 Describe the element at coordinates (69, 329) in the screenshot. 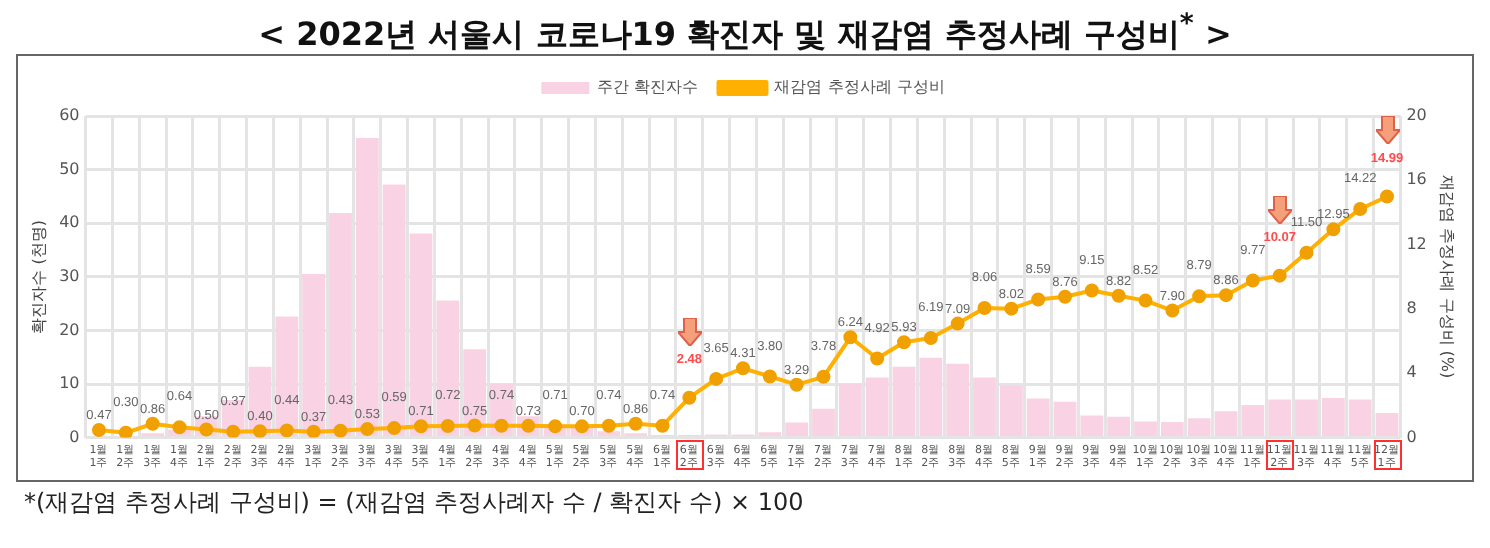

I see `y-tick-label: 20` at that location.